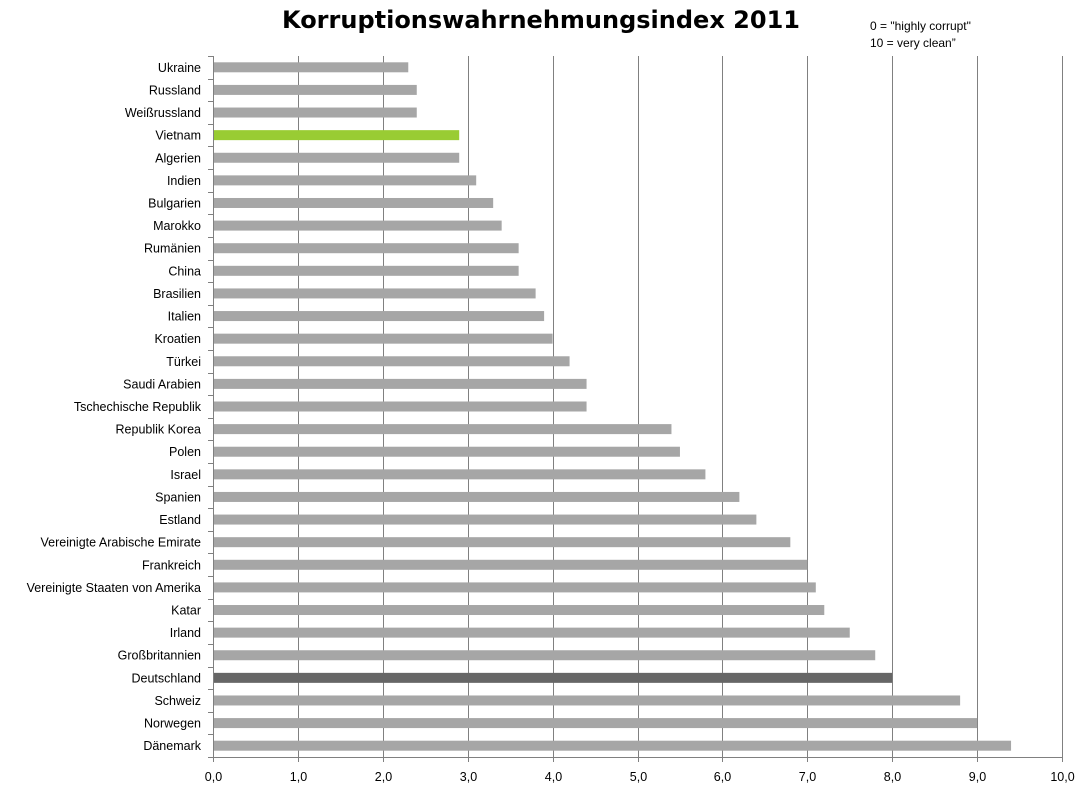  What do you see at coordinates (613, 745) in the screenshot?
I see `bar-dänemark` at bounding box center [613, 745].